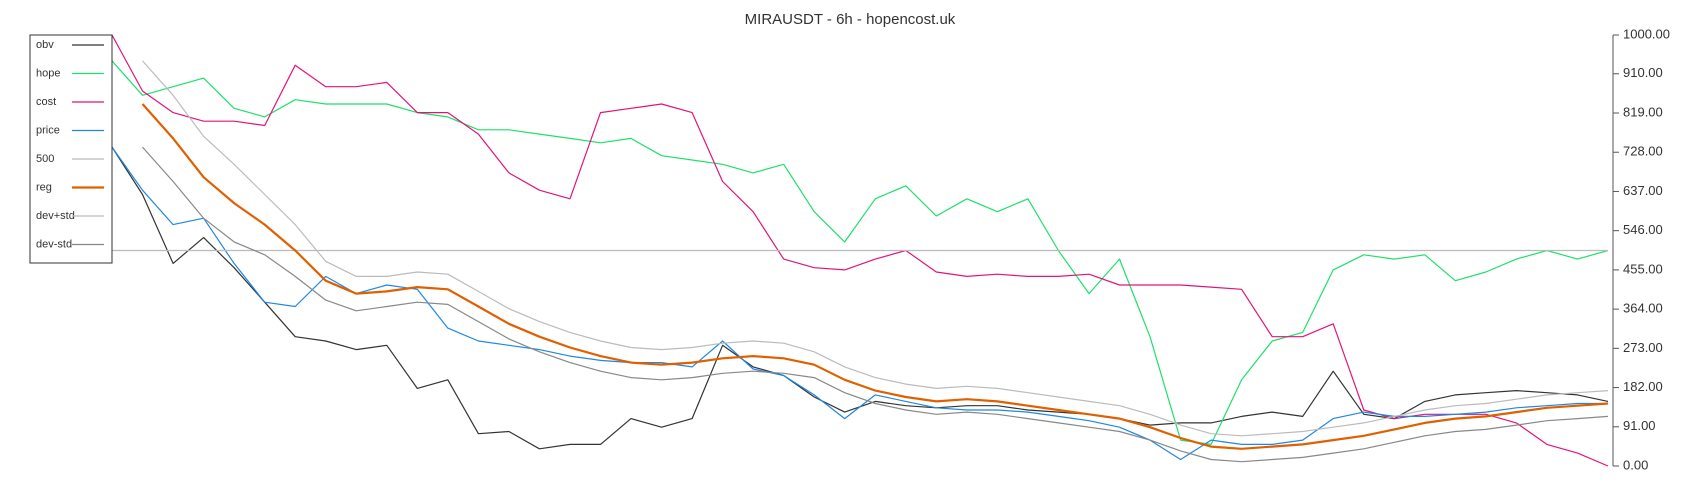  Describe the element at coordinates (1643, 151) in the screenshot. I see `y-tick-label: 728.00` at that location.